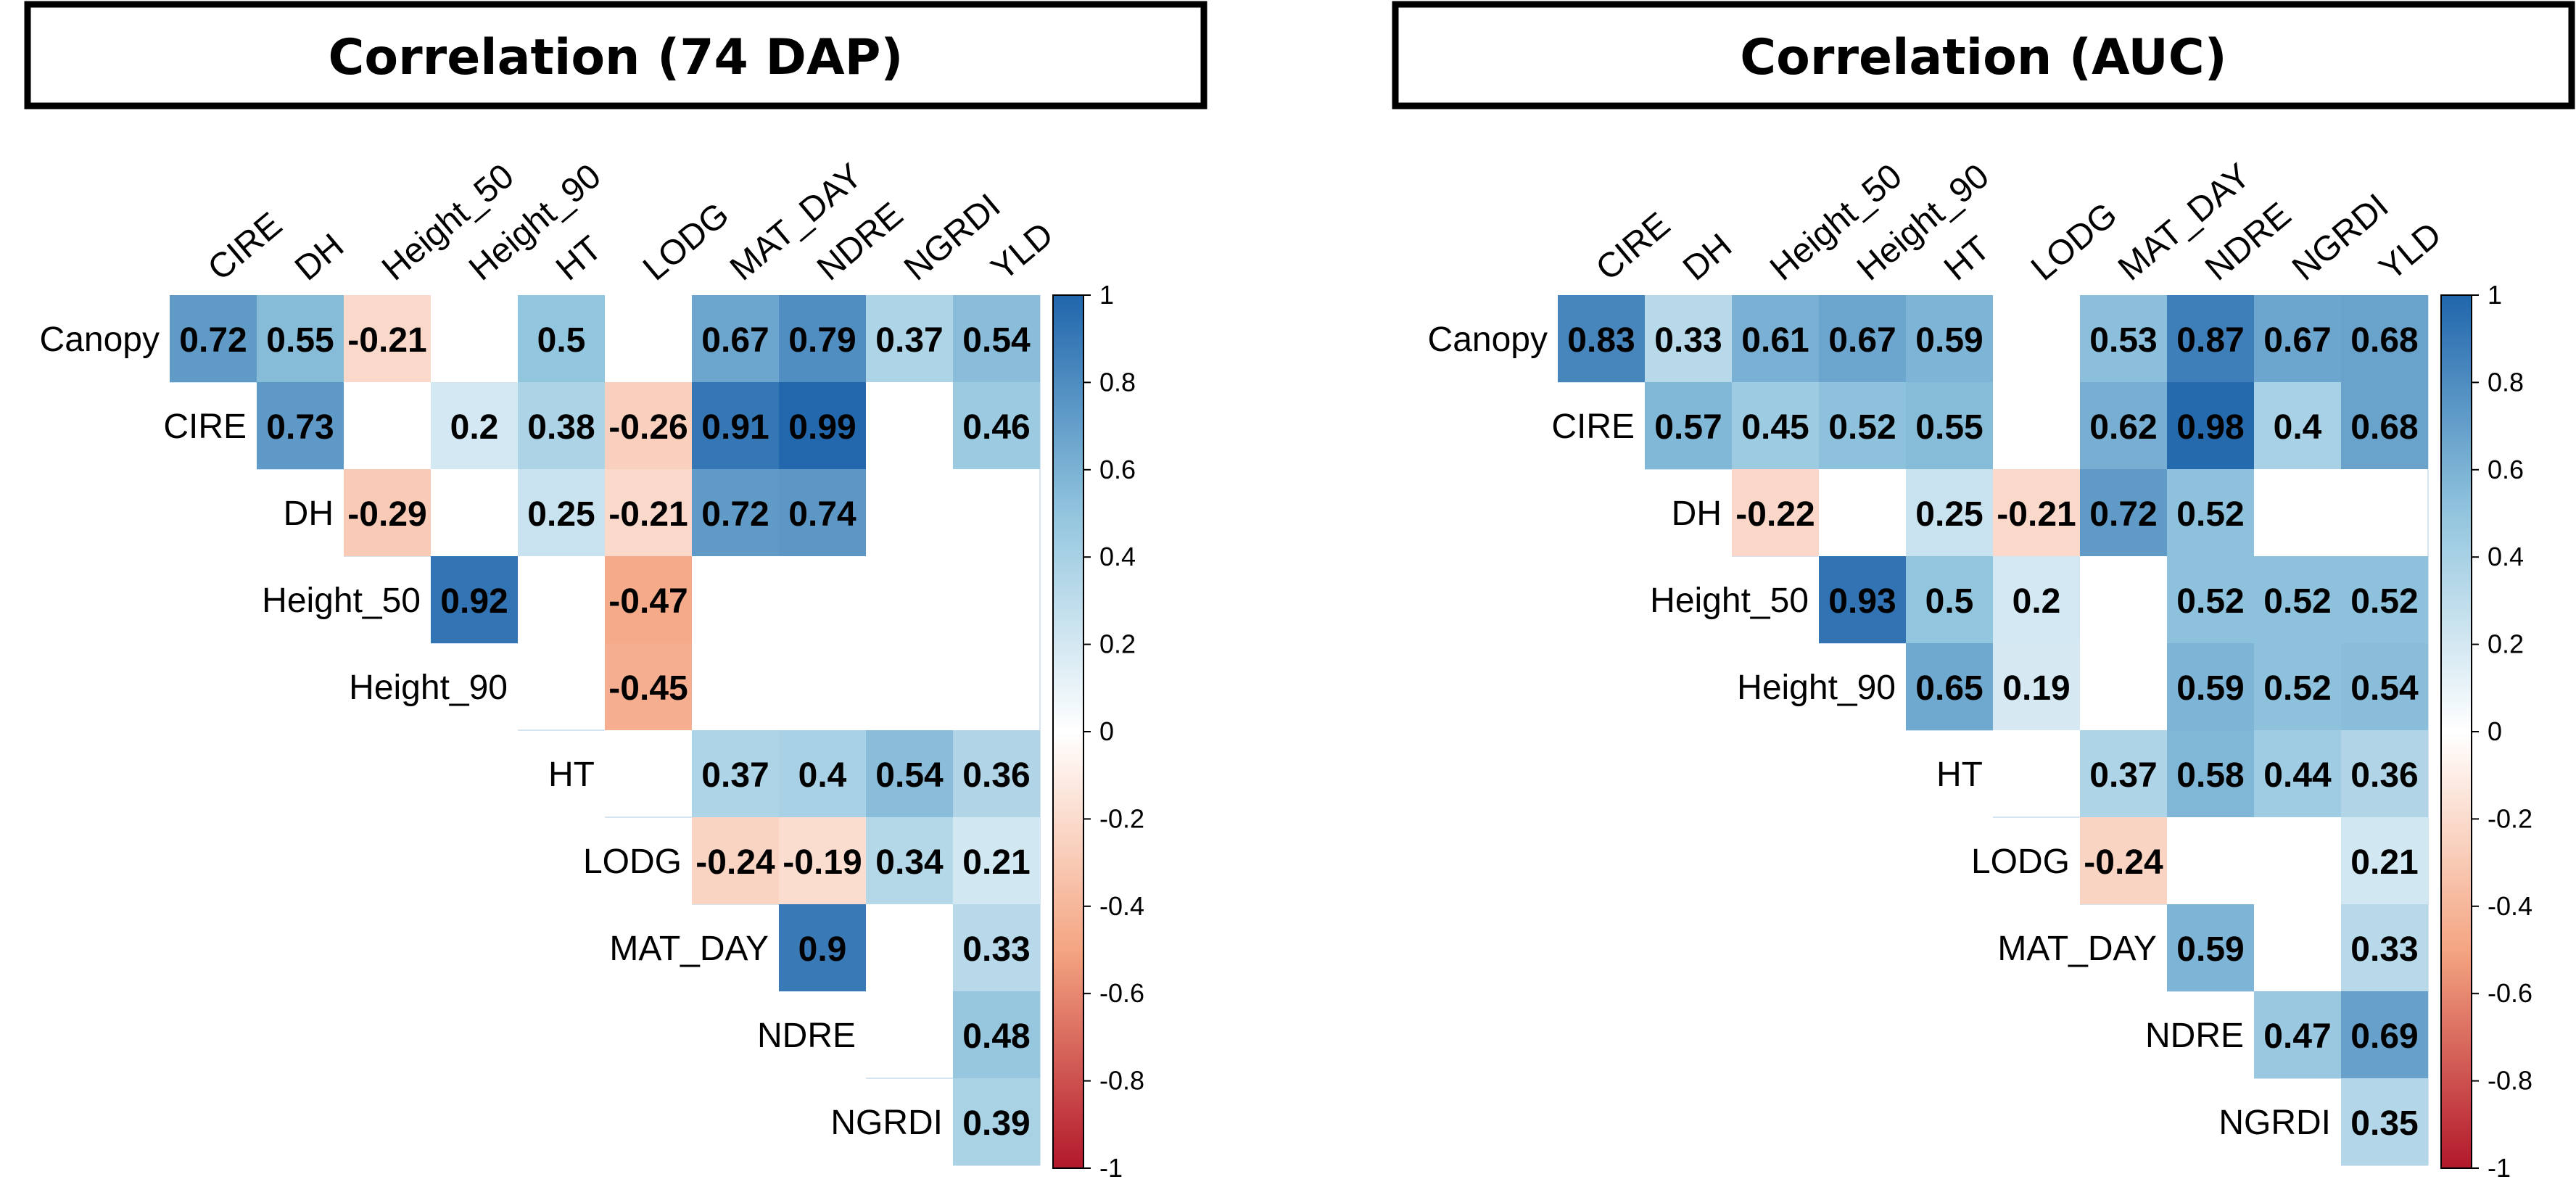 This screenshot has height=1195, width=2576. Describe the element at coordinates (561, 427) in the screenshot. I see `cell-value-label: 0.38` at that location.